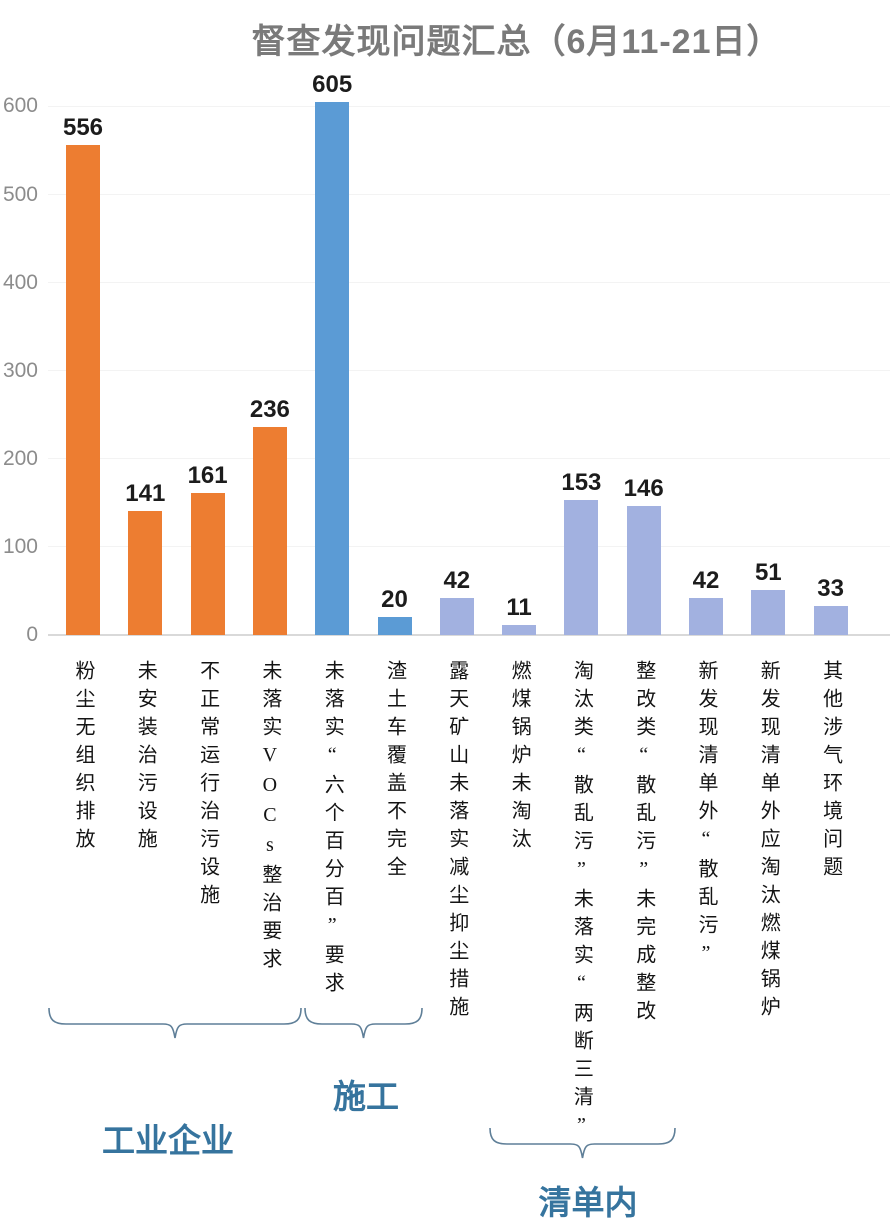 The height and width of the screenshot is (1218, 893). I want to click on category-label: 露天矿山未落实减尘抑尘措施, so click(456, 842).